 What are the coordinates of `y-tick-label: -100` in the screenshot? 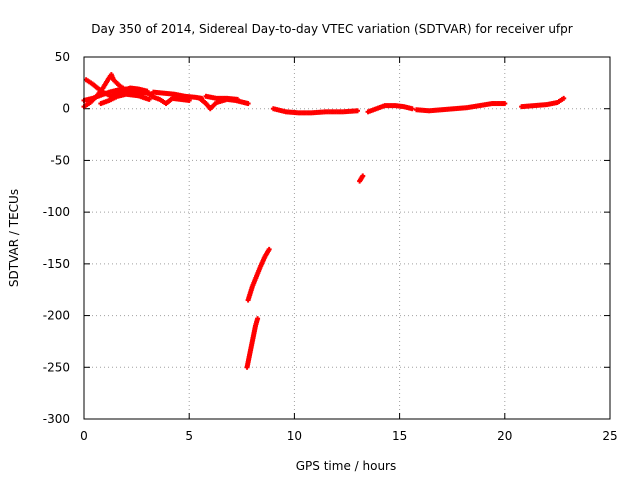 It's located at (56, 212).